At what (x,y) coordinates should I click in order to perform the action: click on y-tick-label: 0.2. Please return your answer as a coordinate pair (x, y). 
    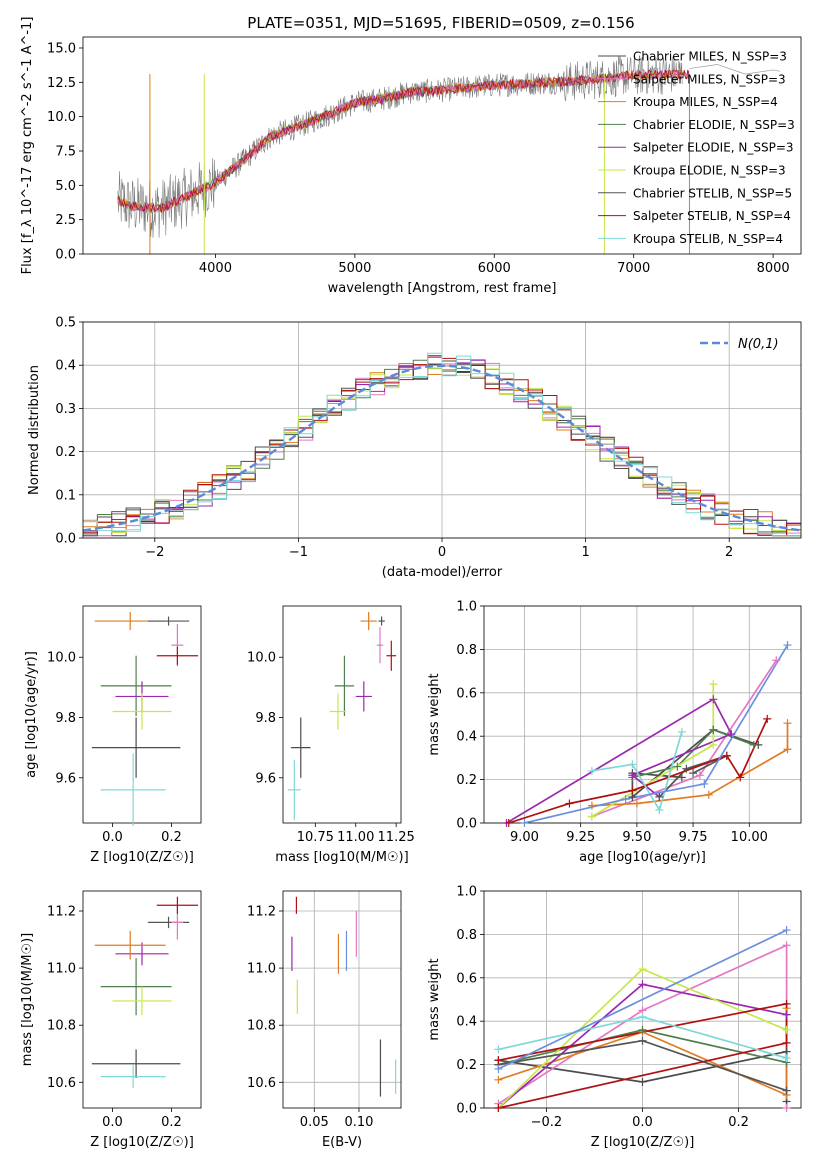
    Looking at the image, I should click on (466, 1065).